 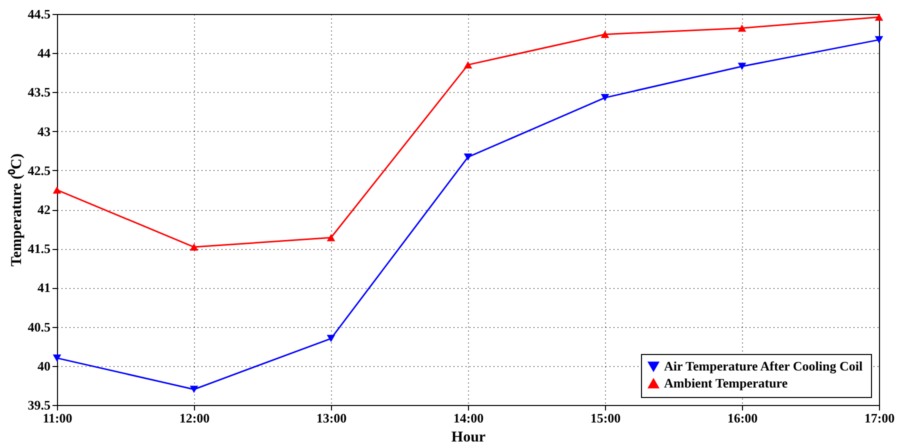 I want to click on y-tick-label: 39.5, so click(x=39, y=405).